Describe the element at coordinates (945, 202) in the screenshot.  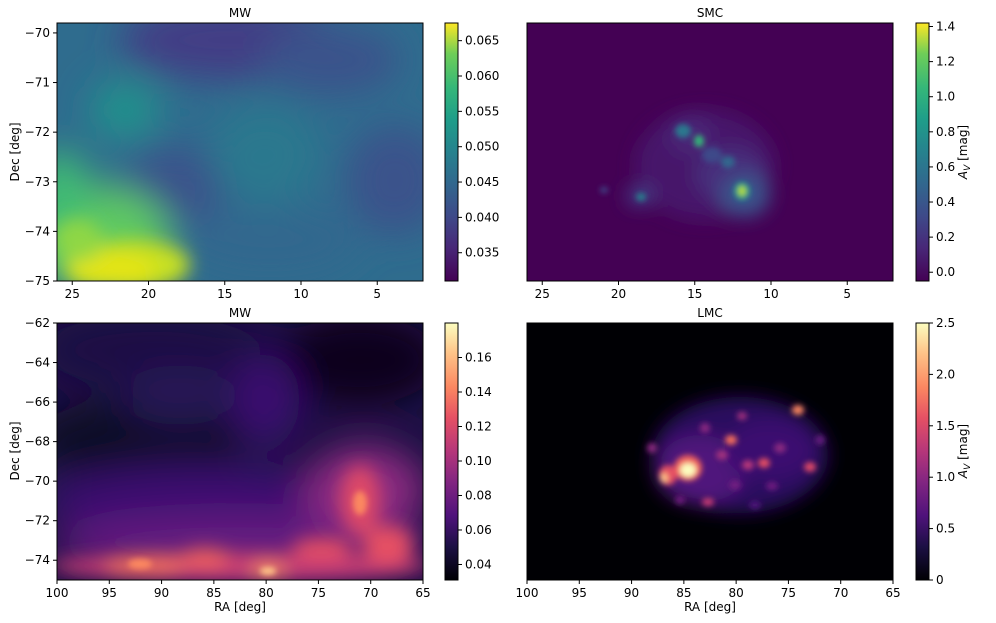
I see `colorbar-tick-label: 0.4` at that location.